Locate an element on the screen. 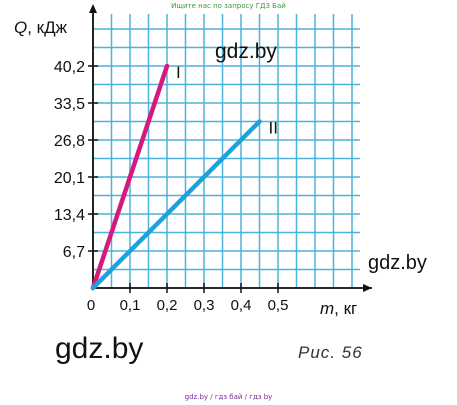 Image resolution: width=457 pixels, height=405 pixels. y-tick-label: 33,5 is located at coordinates (69, 104).